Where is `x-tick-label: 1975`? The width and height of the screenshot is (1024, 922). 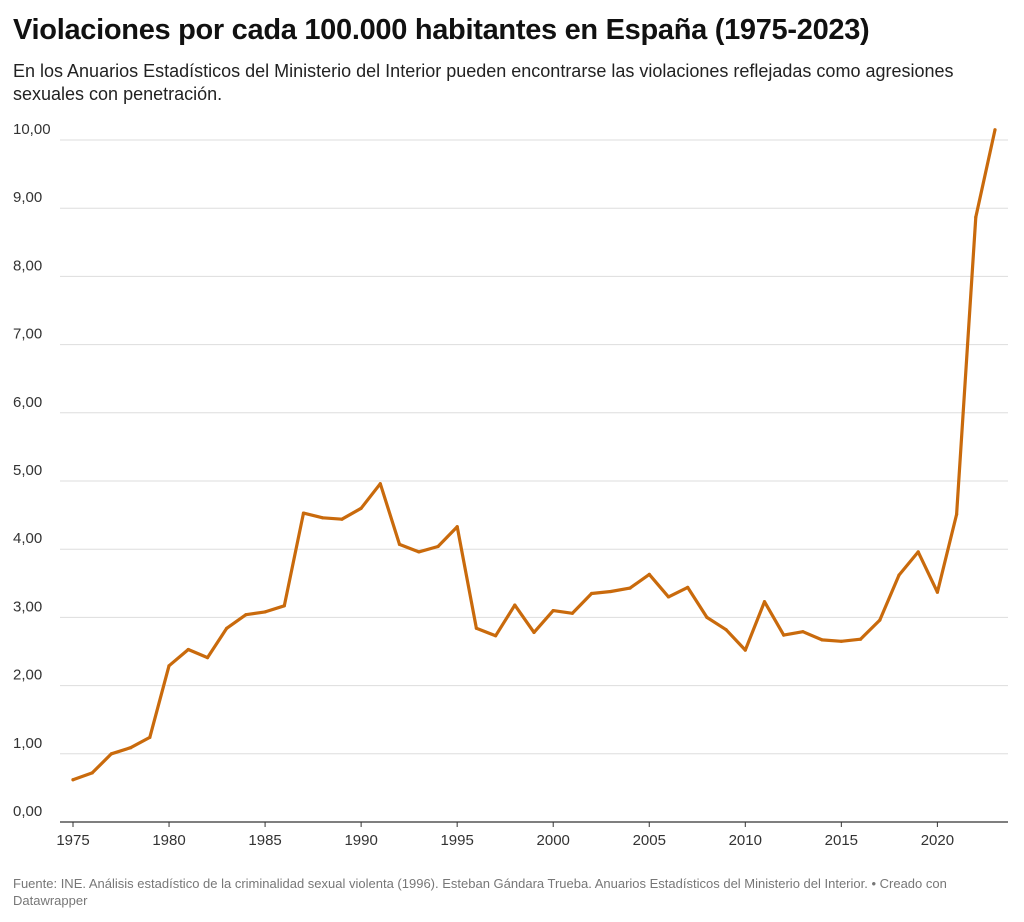 x-tick-label: 1975 is located at coordinates (72, 840).